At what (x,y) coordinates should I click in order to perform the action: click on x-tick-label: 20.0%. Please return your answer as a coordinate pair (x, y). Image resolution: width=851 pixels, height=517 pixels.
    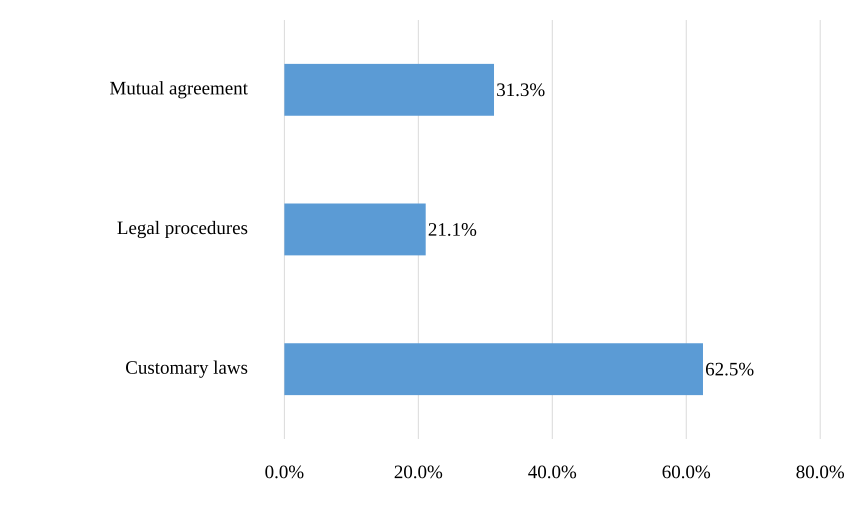
    Looking at the image, I should click on (418, 472).